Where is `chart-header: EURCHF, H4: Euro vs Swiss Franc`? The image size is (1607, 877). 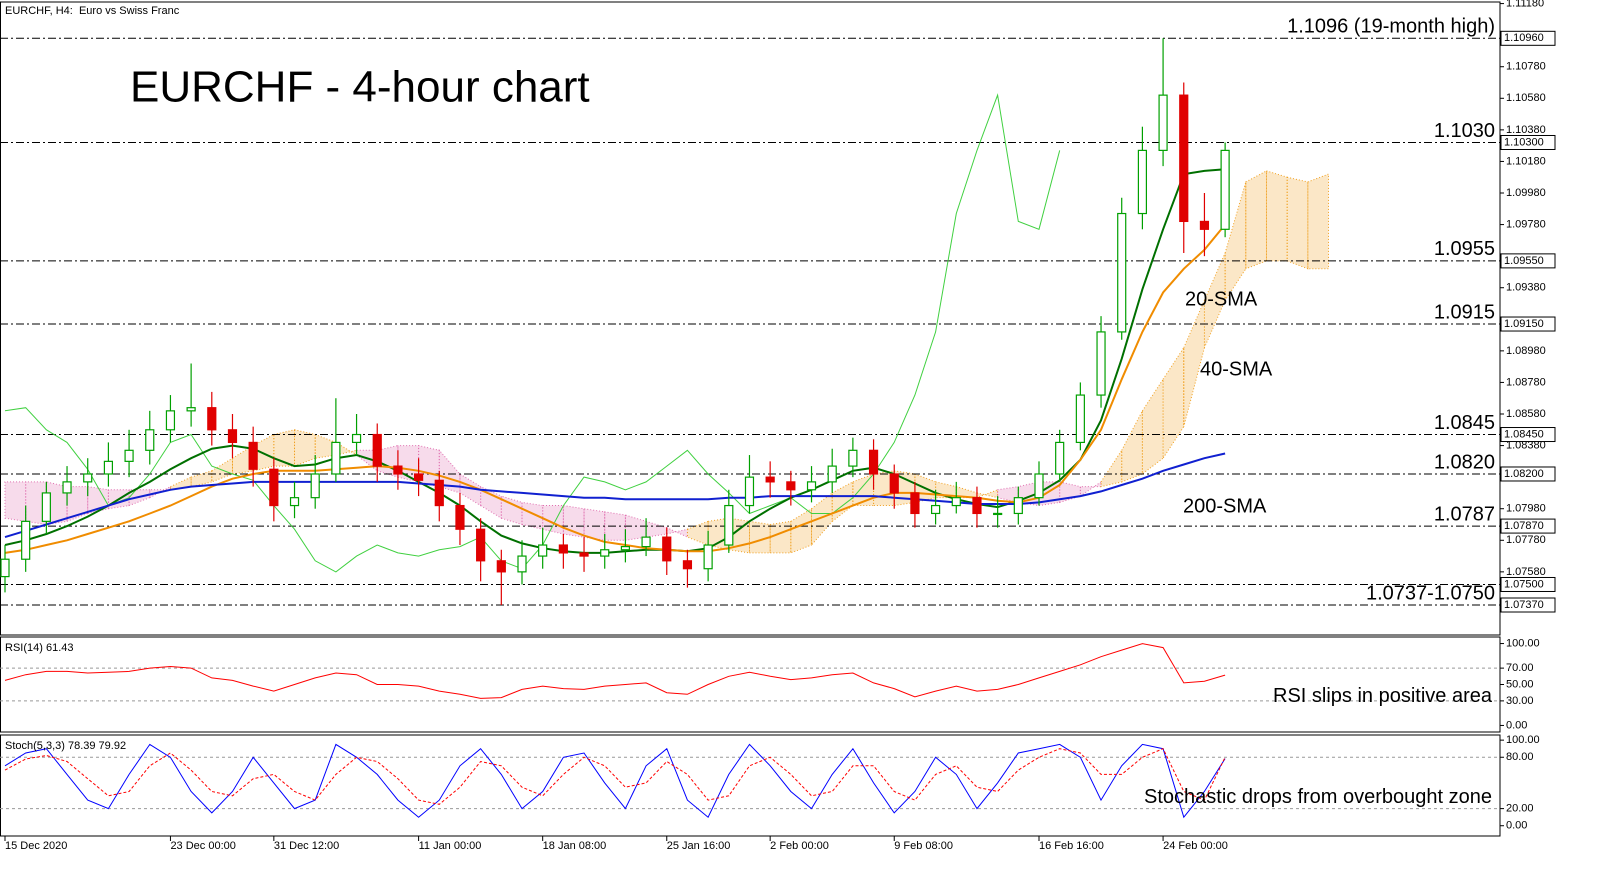
chart-header: EURCHF, H4: Euro vs Swiss Franc is located at coordinates (92, 11).